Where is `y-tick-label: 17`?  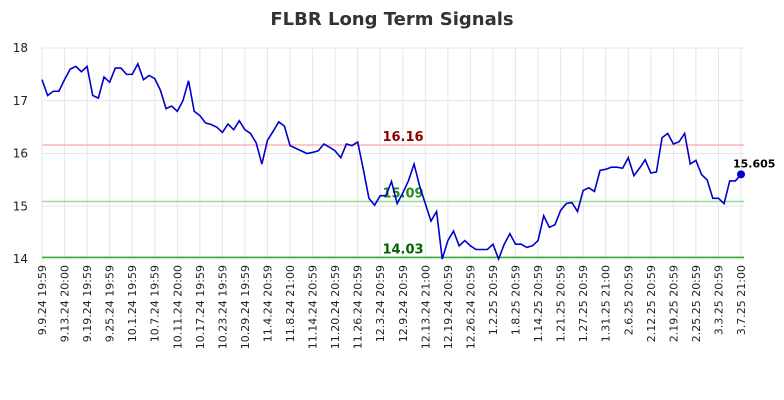
y-tick-label: 17 is located at coordinates (20, 101).